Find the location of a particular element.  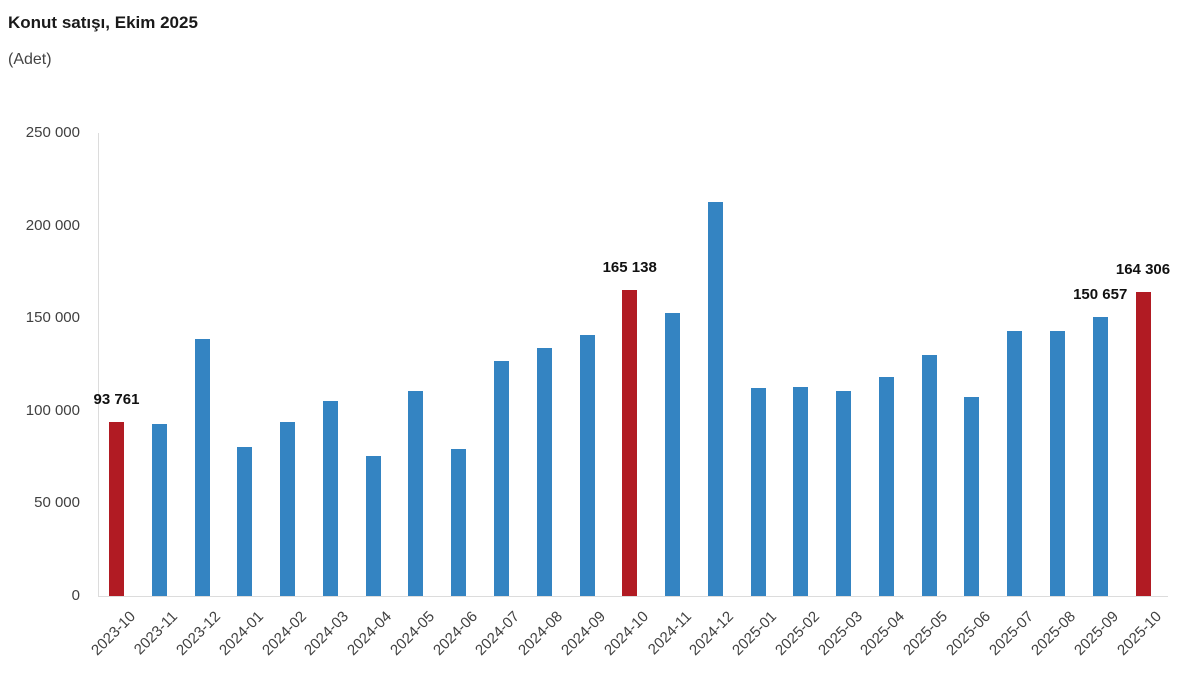

y-axis-tick-label: 0 is located at coordinates (75, 595).